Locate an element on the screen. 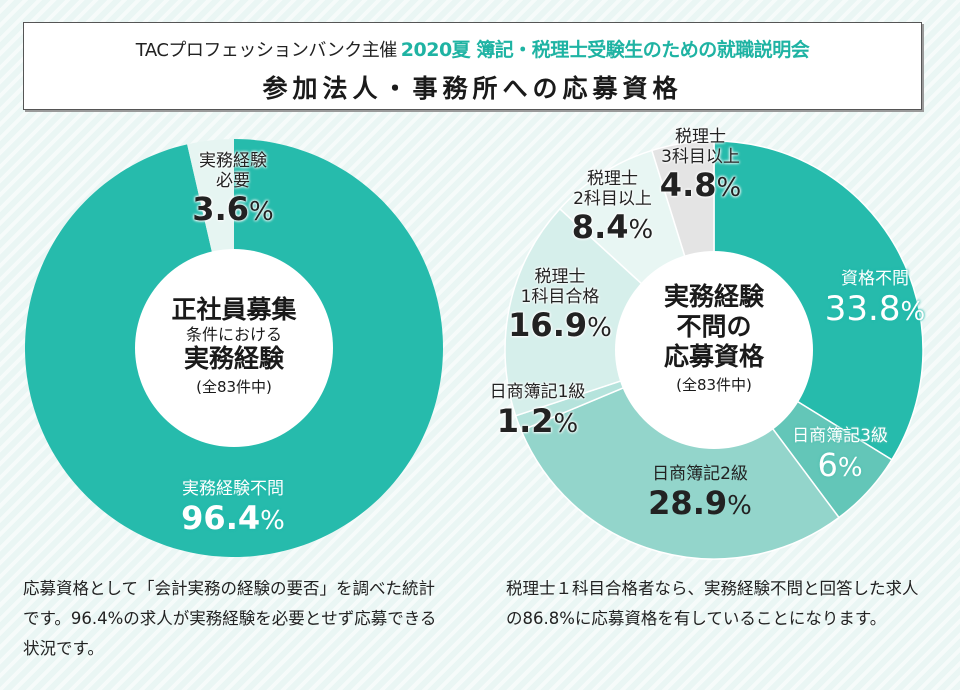 This screenshot has width=960, height=690. slice-label-text: 日商簿記3級 is located at coordinates (840, 436).